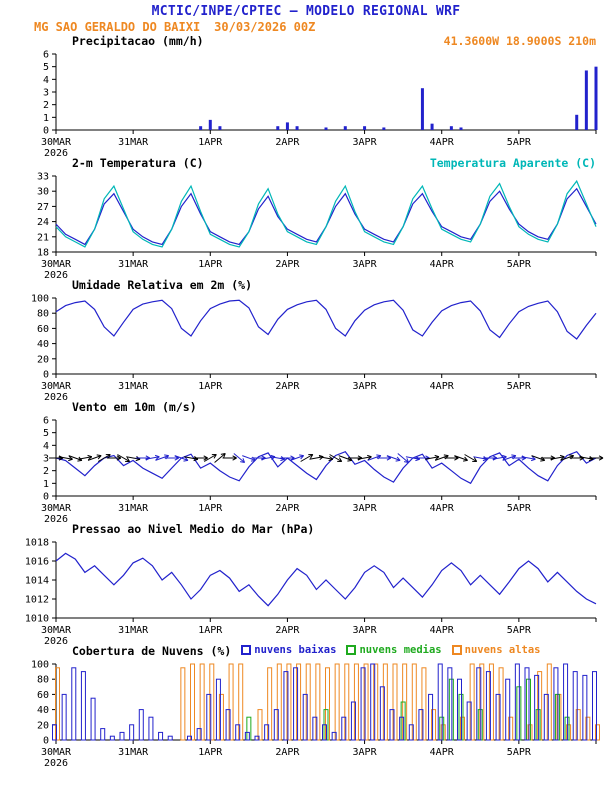 Image resolution: width=612 pixels, height=792 pixels. I want to click on cloud-legend: nuvens baixas nuvens medias nuvens altas, so click(390, 650).